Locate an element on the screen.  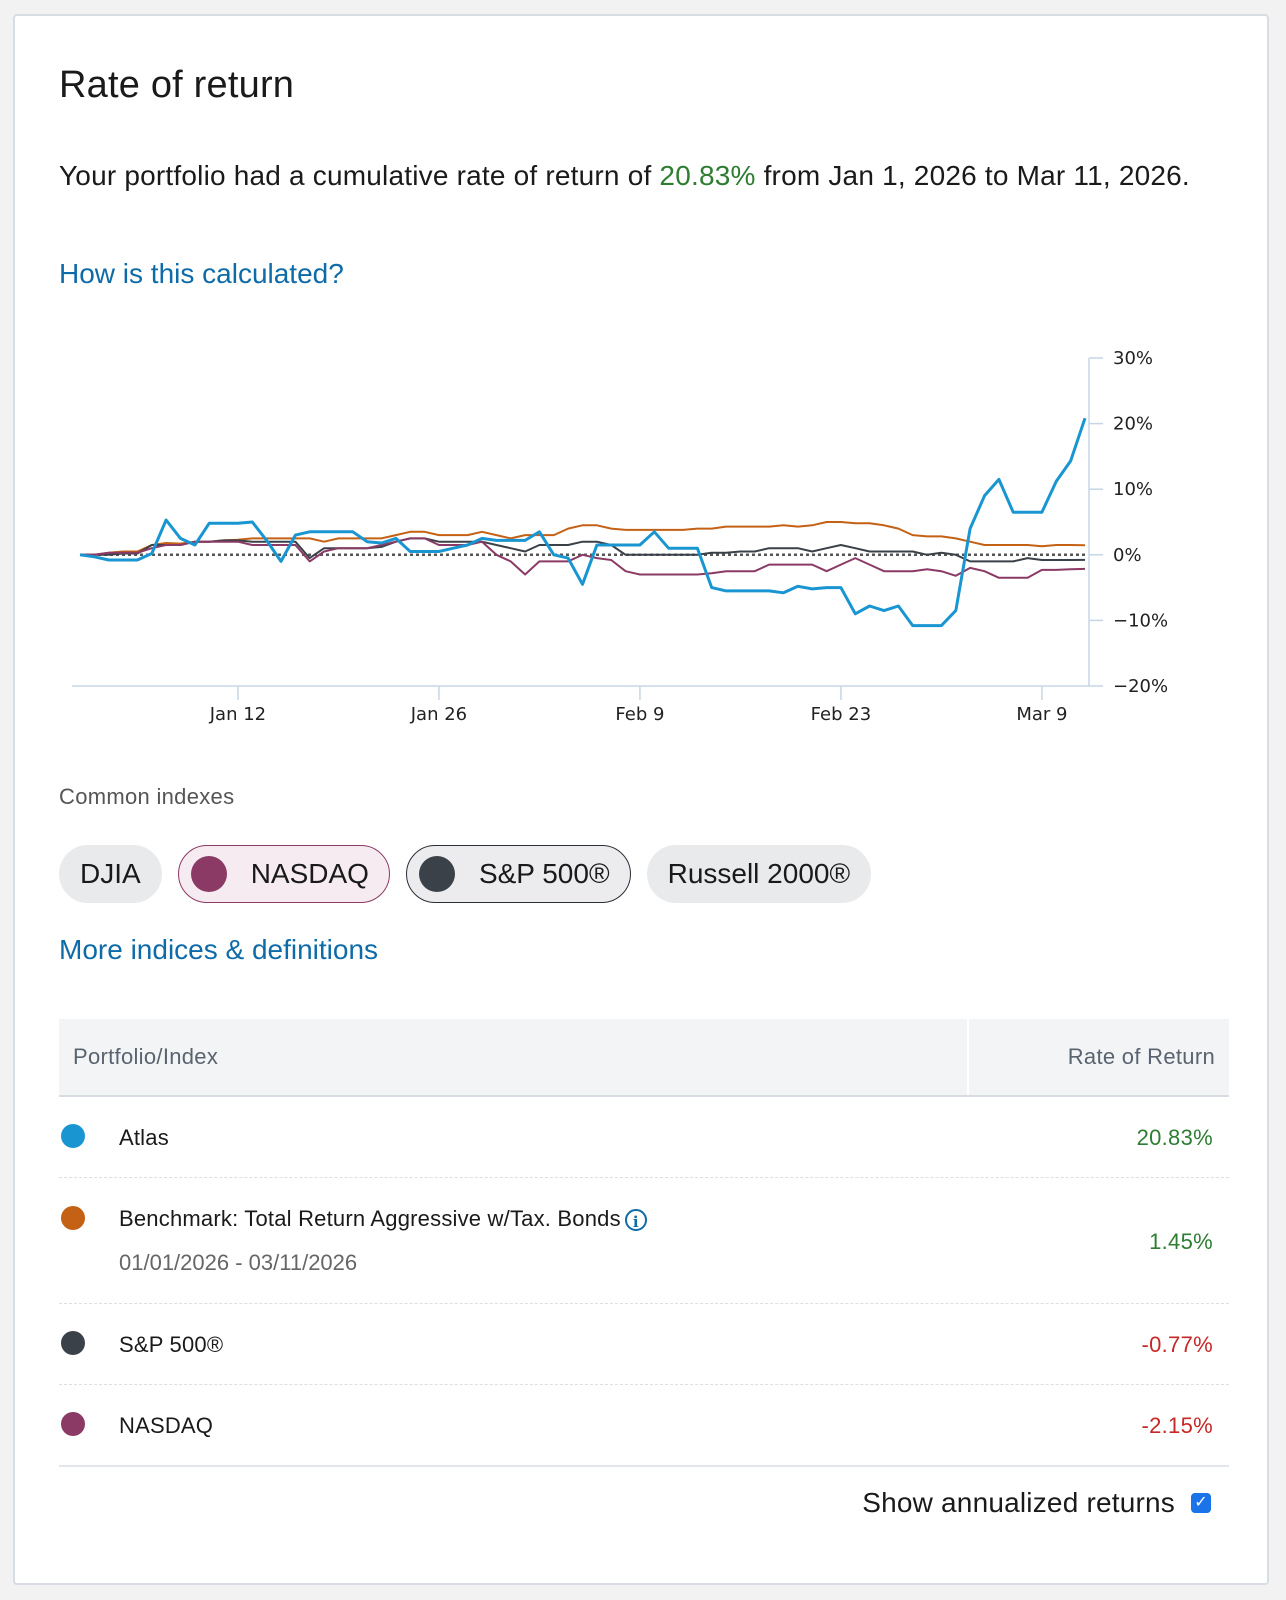
y-tick-label: 0% is located at coordinates (1127, 555).